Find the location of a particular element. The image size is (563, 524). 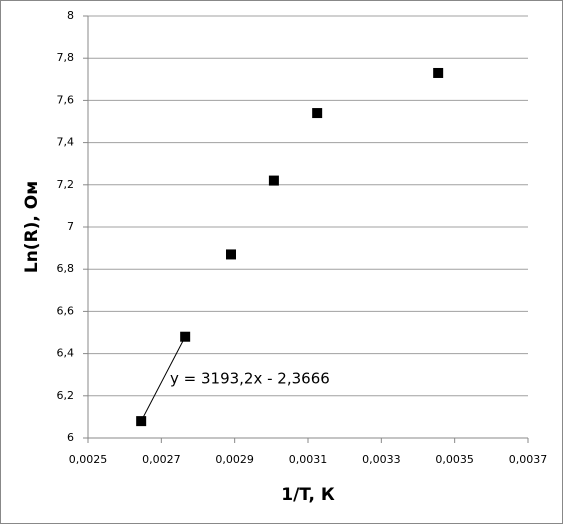

y-tick-label: 7,8 is located at coordinates (66, 57).